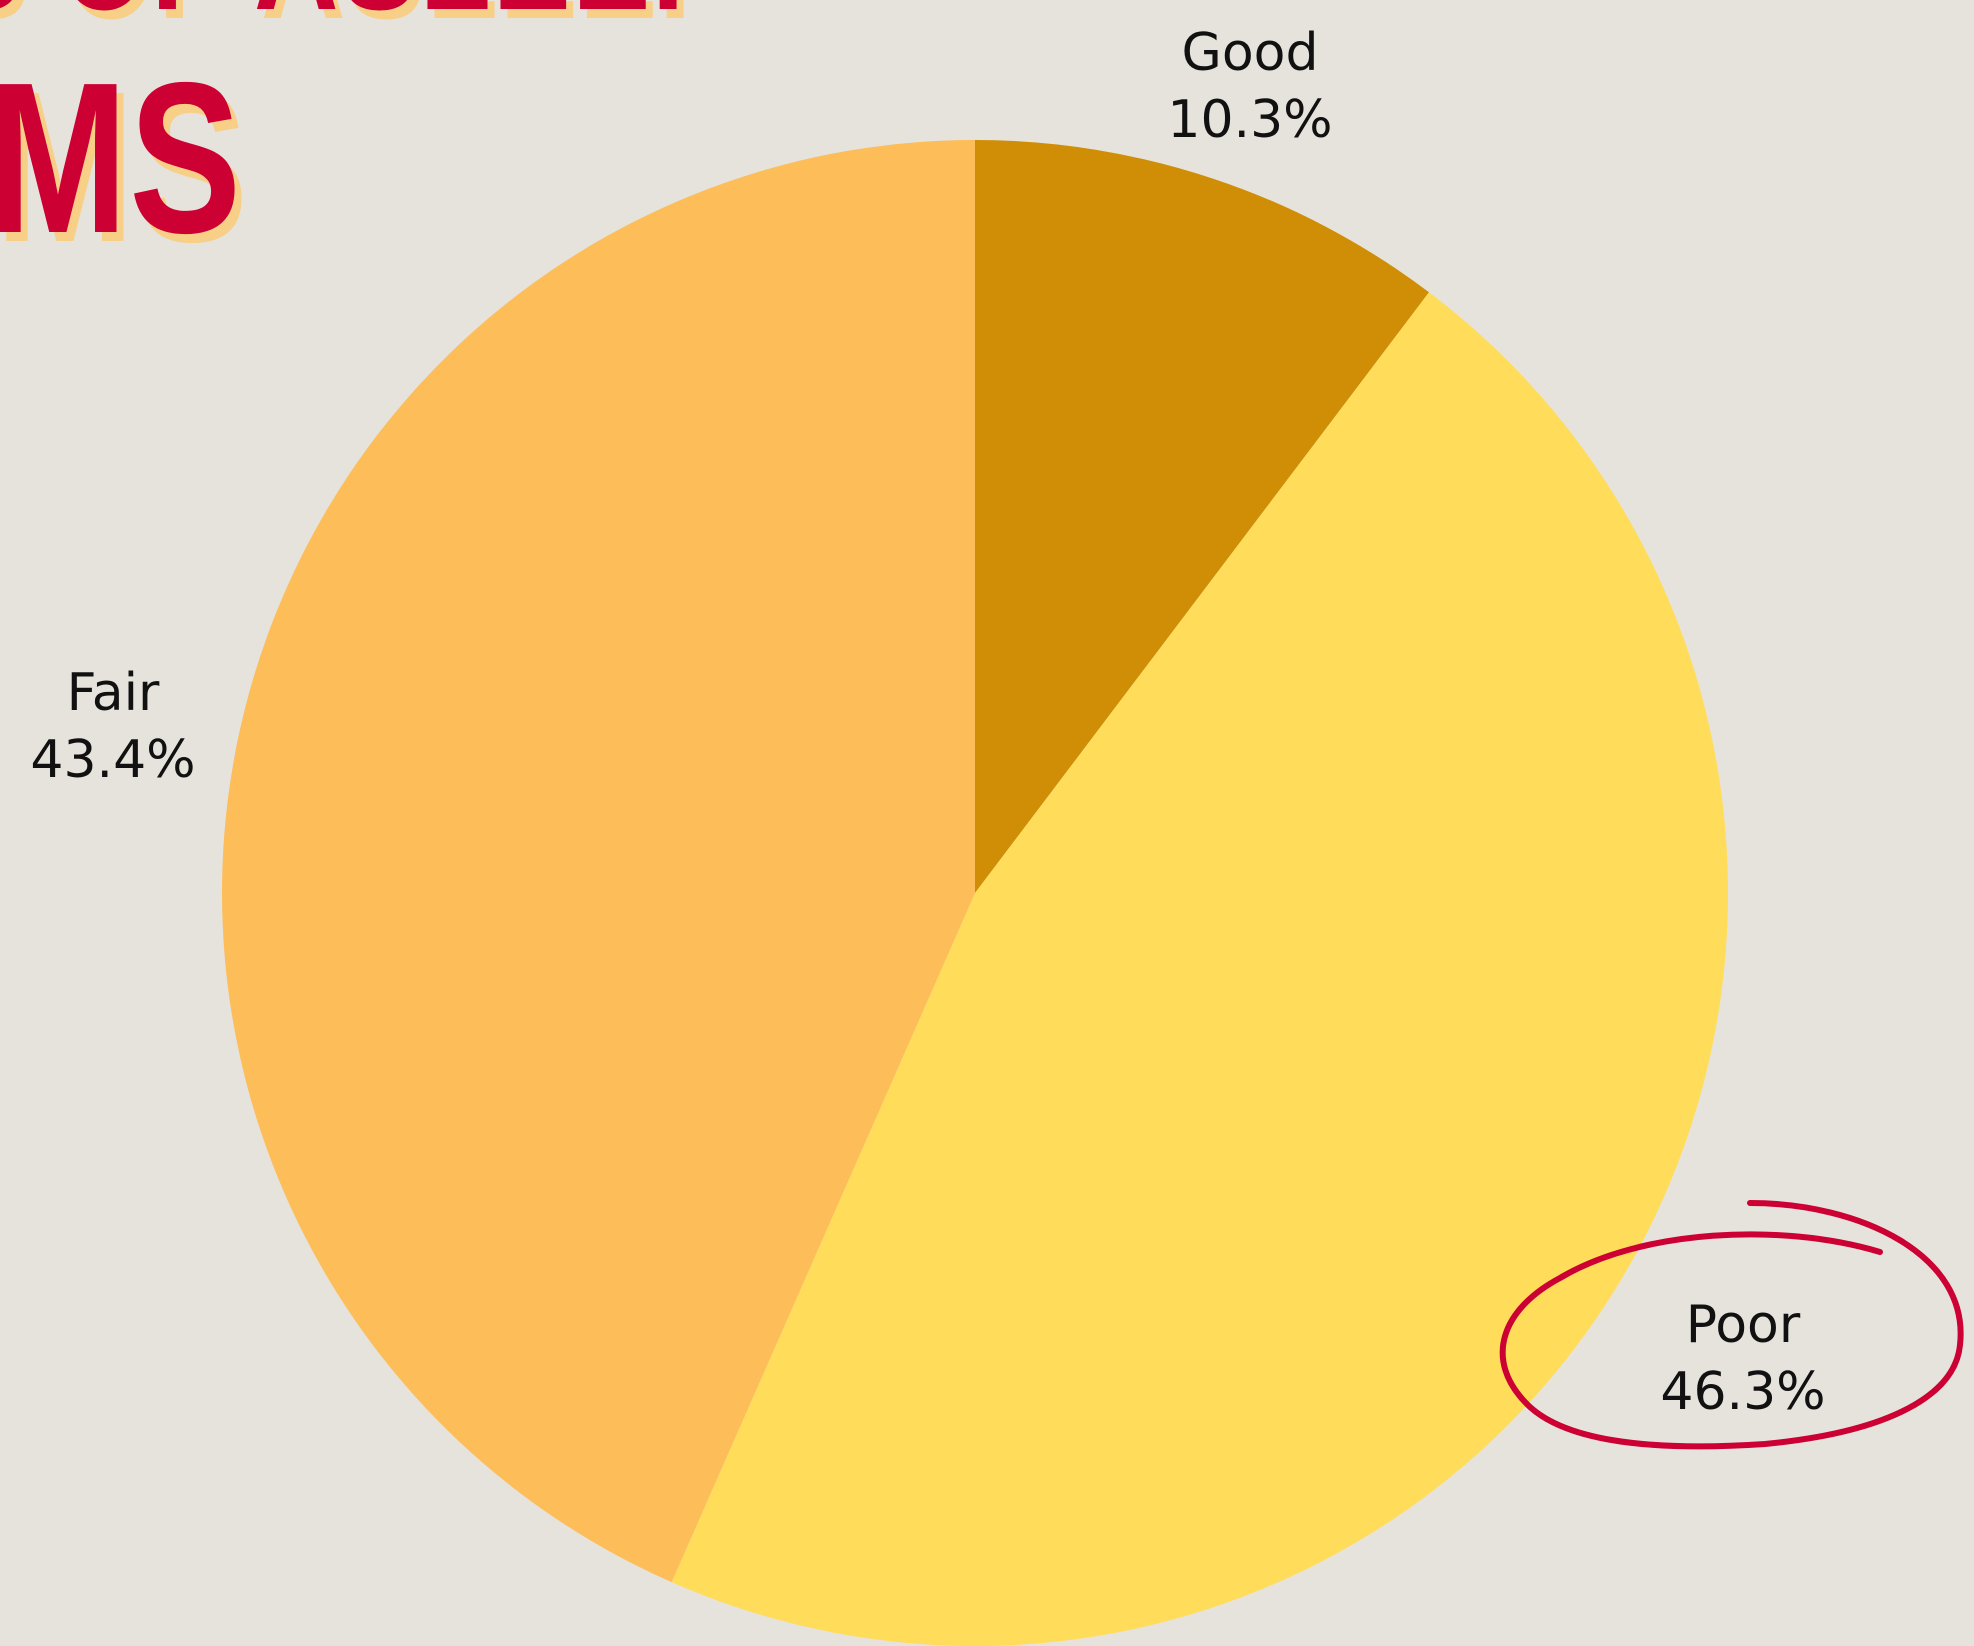 This screenshot has height=1646, width=1974. What do you see at coordinates (121, 157) in the screenshot?
I see `title-line-2: MS` at bounding box center [121, 157].